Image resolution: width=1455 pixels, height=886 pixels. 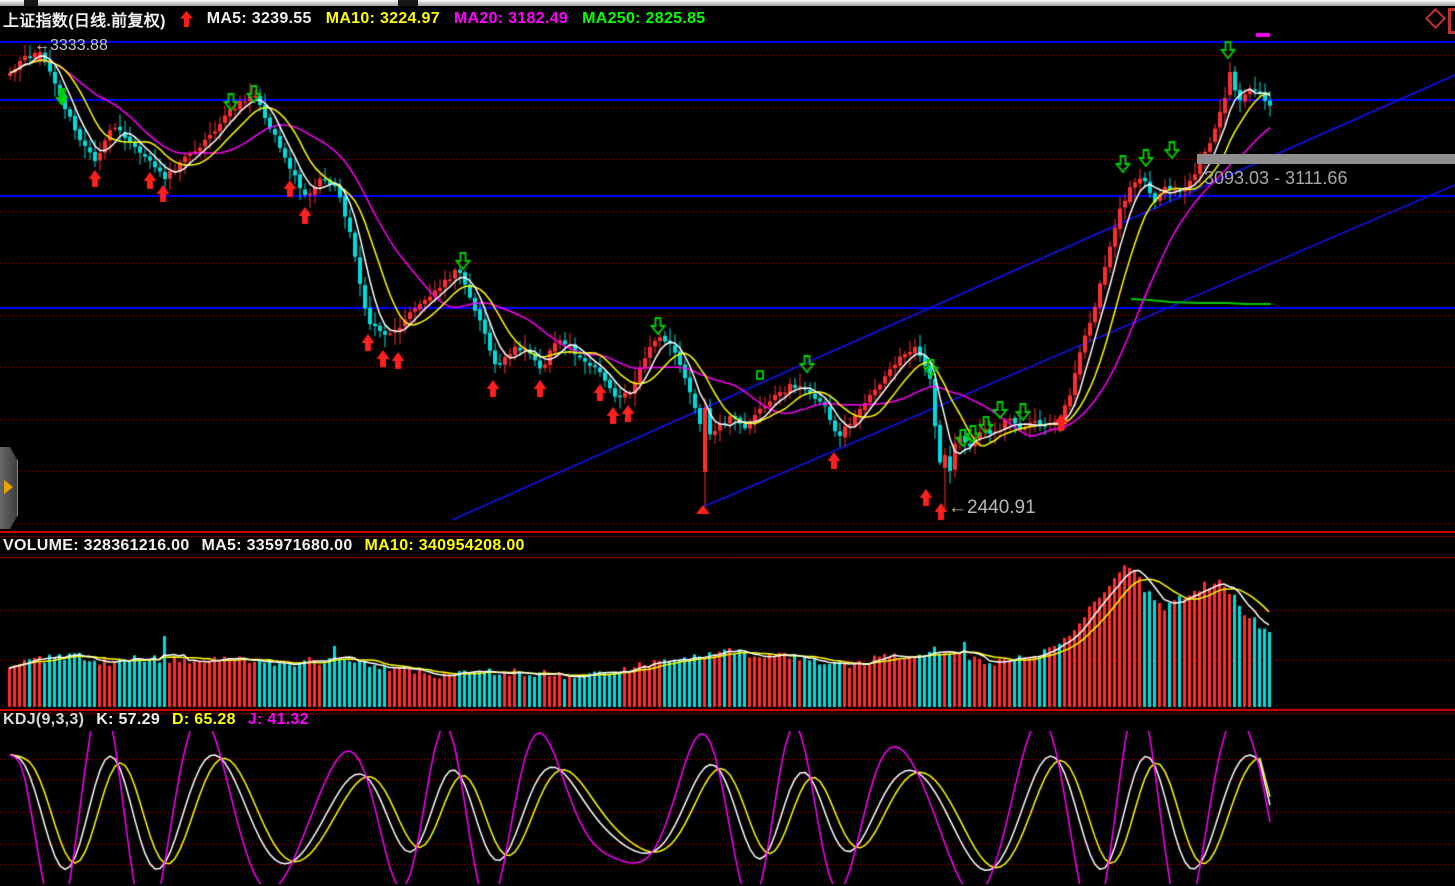 I want to click on kdj-k-value: K: 57.29, so click(x=128, y=719).